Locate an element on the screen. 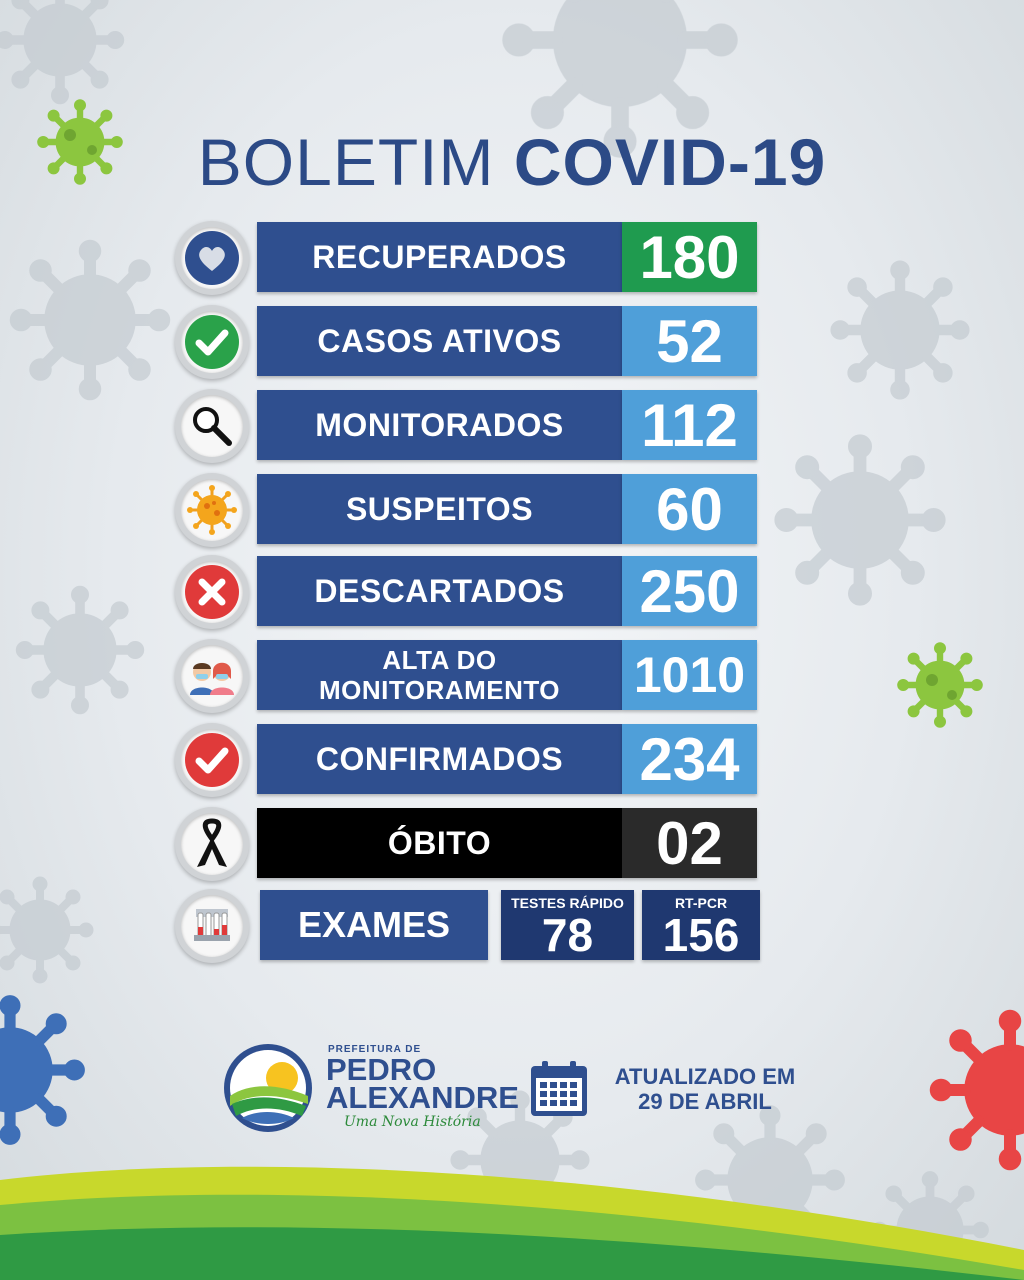 The height and width of the screenshot is (1280, 1024). stat-row-monitorados: MONITORADOS 112 is located at coordinates (470, 426).